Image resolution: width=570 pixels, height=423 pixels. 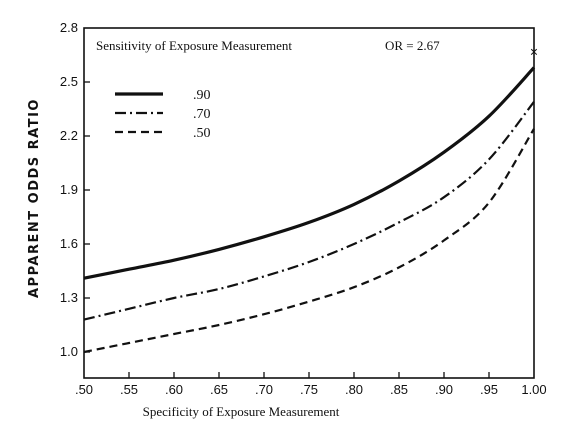 I want to click on y-tick-label: 2.2, so click(x=69, y=135).